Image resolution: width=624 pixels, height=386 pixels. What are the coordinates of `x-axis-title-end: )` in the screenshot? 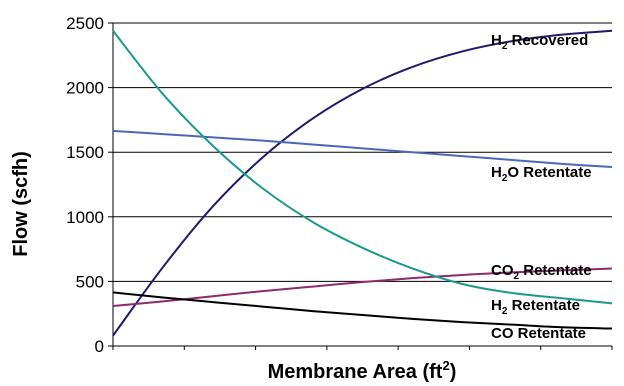 It's located at (453, 372).